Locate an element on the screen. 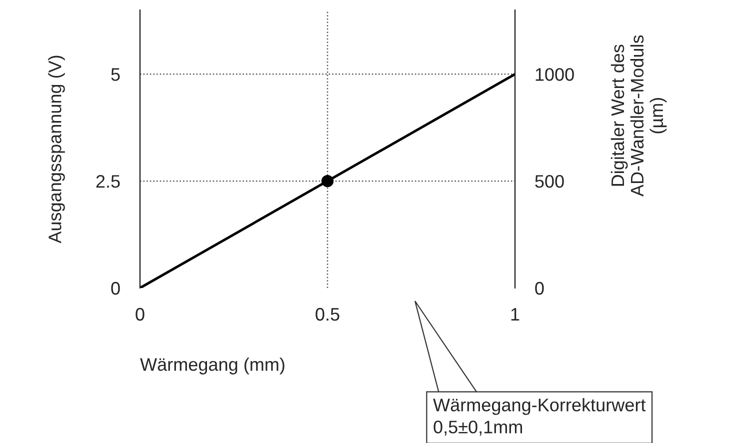 This screenshot has width=756, height=443. y-tick-label: 5 is located at coordinates (115, 74).